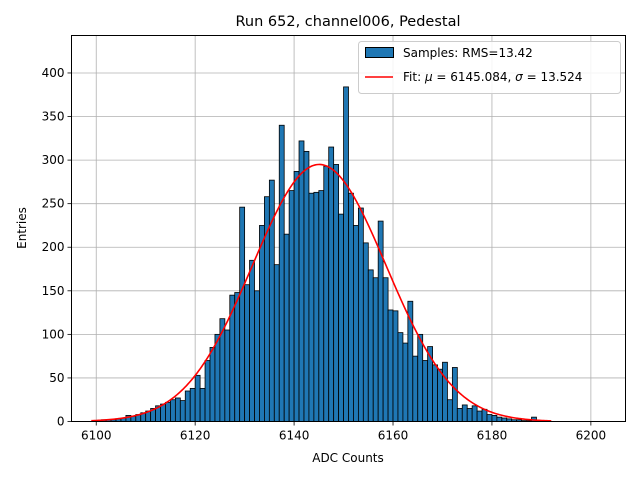 Image resolution: width=640 pixels, height=480 pixels. Describe the element at coordinates (195, 436) in the screenshot. I see `x-tick-label: 6120` at that location.